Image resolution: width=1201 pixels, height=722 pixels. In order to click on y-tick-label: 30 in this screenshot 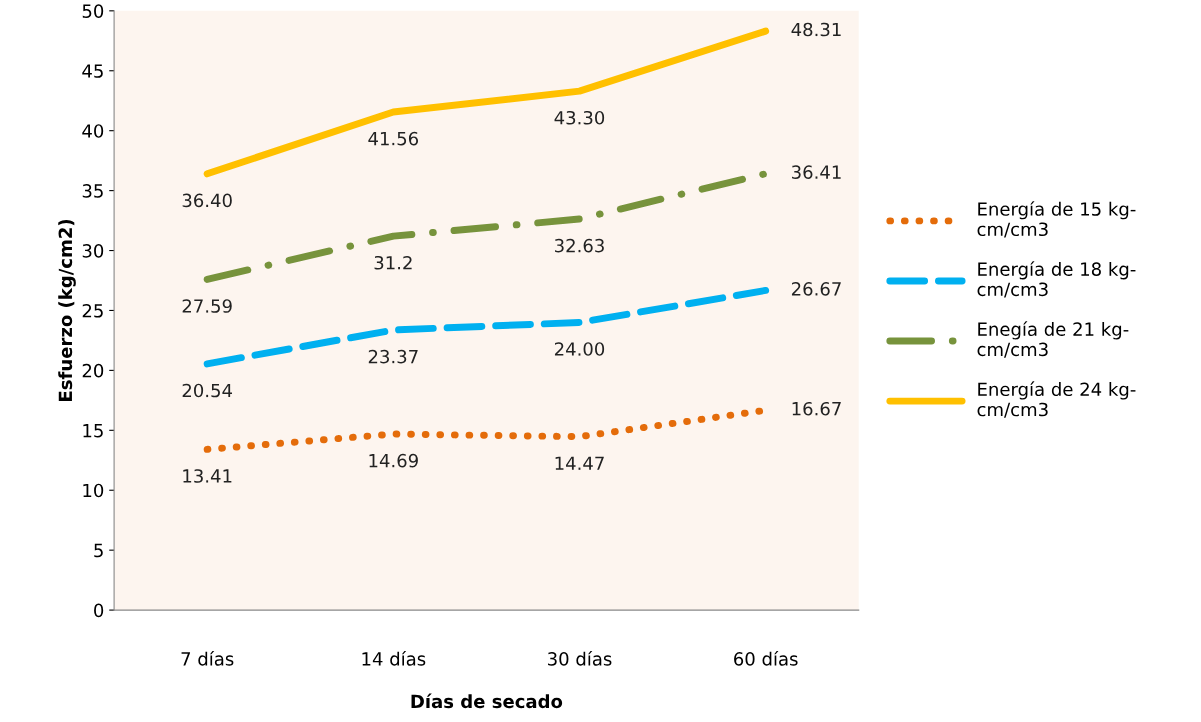, I will do `click(93, 250)`.